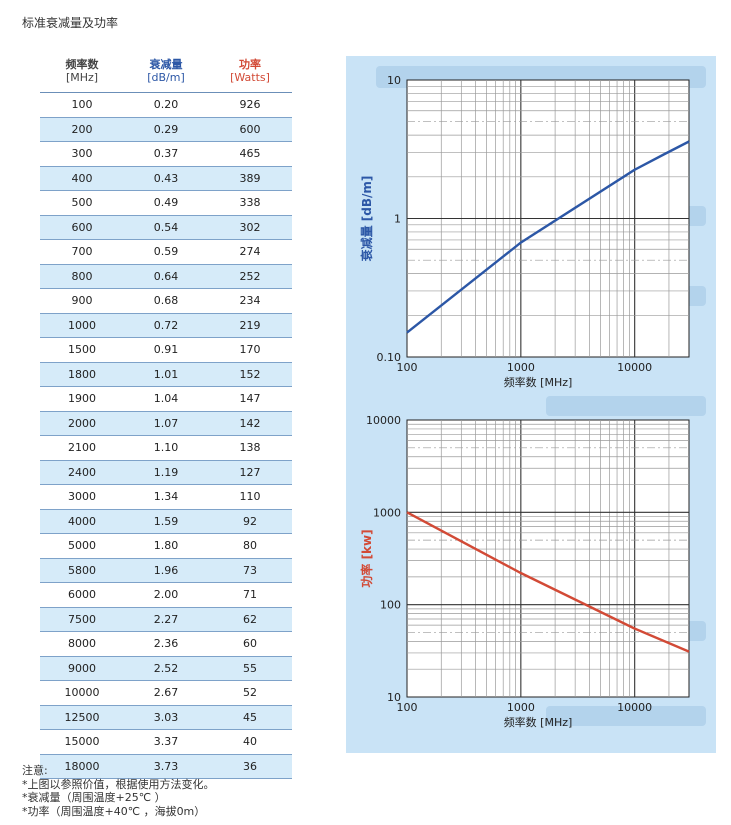  What do you see at coordinates (82, 594) in the screenshot?
I see `cell-frequency: 6000` at bounding box center [82, 594].